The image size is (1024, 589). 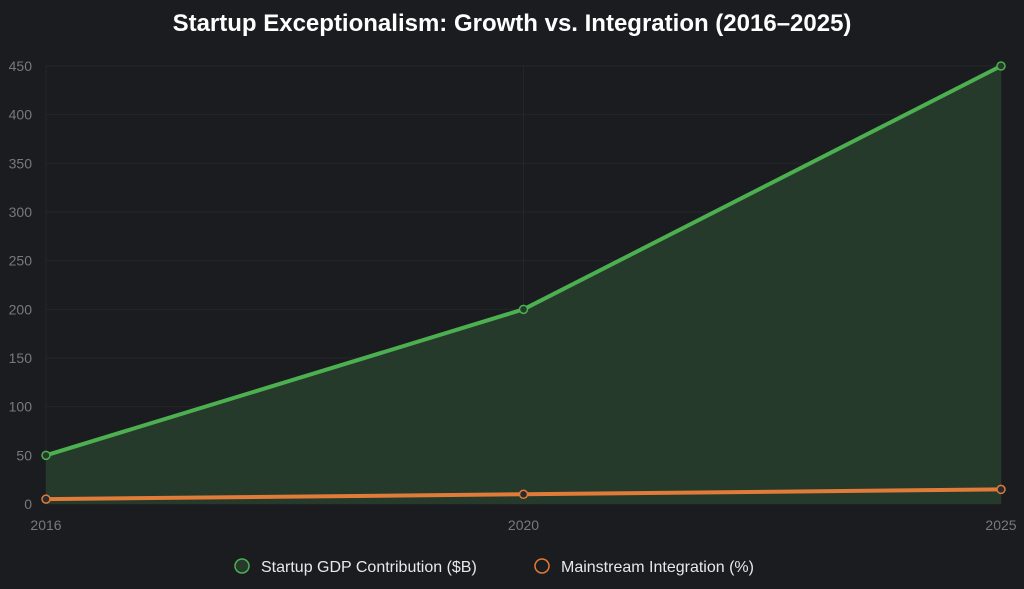 What do you see at coordinates (21, 212) in the screenshot?
I see `y-tick-label: 300` at bounding box center [21, 212].